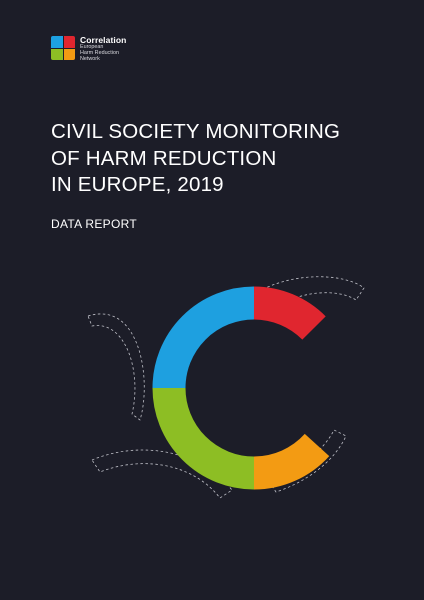  Describe the element at coordinates (116, 367) in the screenshot. I see `dashed-arc-left` at that location.